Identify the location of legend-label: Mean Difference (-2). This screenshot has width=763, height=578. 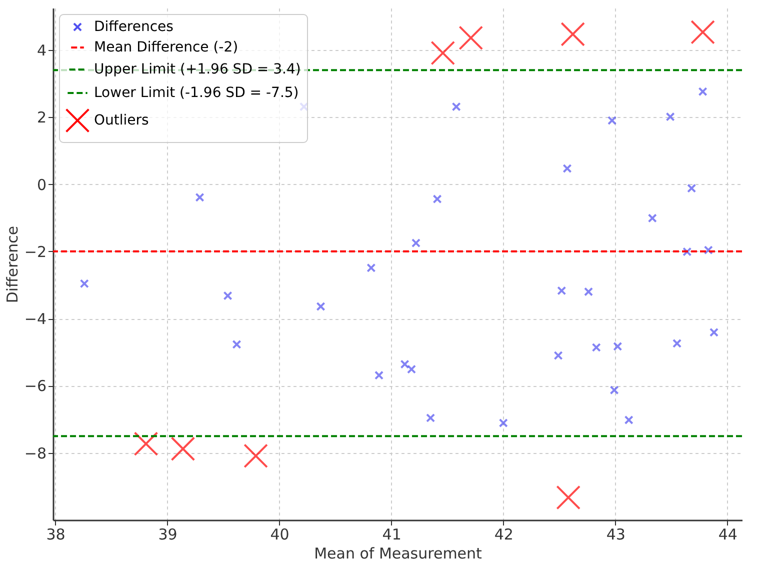
(166, 48).